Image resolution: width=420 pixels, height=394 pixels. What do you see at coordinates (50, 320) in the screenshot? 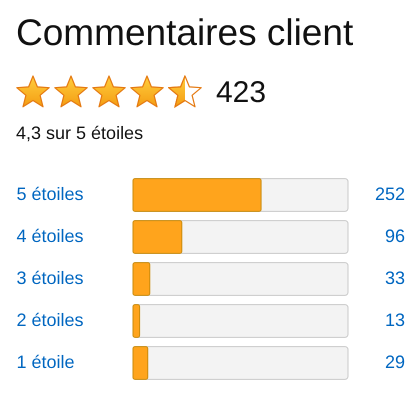
I see `y-tick-label: 2 étoiles` at bounding box center [50, 320].